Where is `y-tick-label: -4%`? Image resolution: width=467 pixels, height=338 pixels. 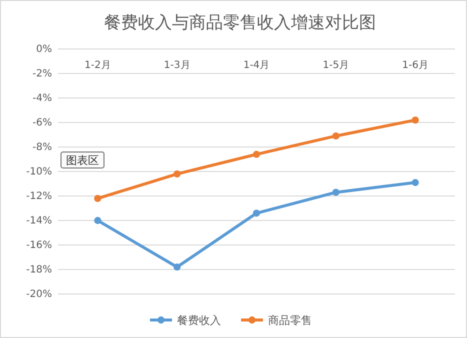 y-tick-label: -4% is located at coordinates (42, 98).